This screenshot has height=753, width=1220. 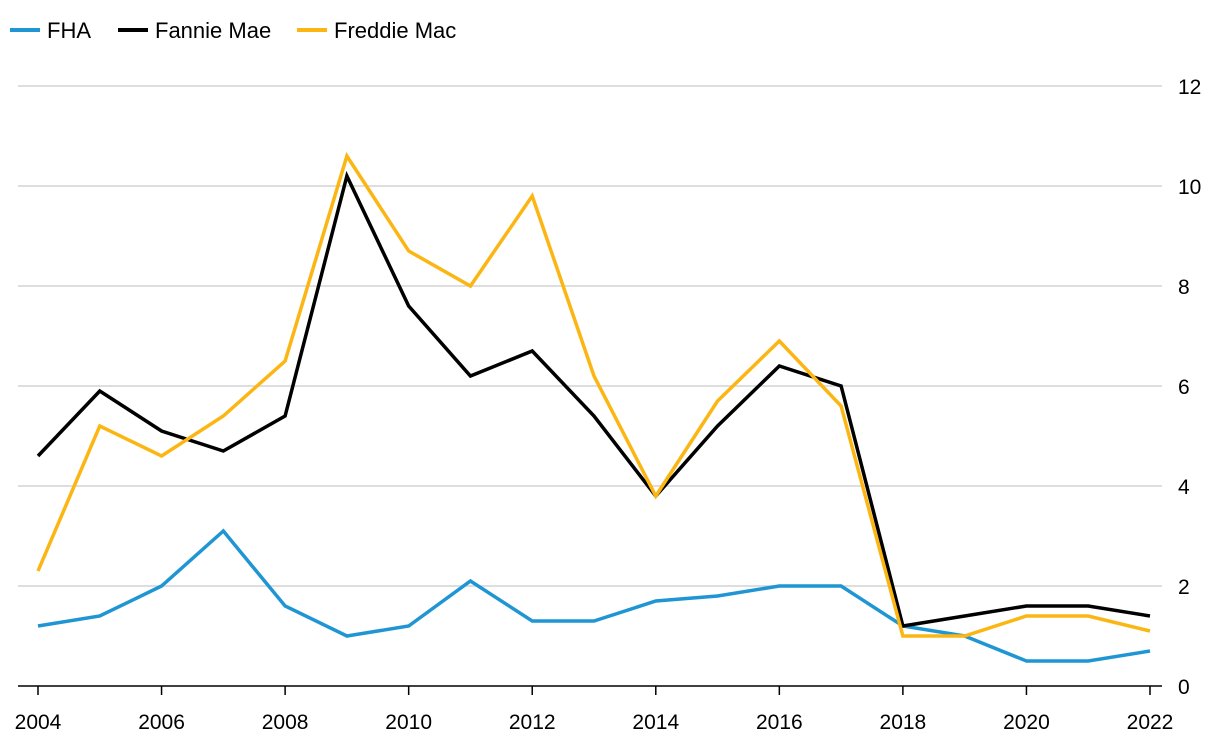 I want to click on legend: FHA Fannie Mae Freddie Mac, so click(x=233, y=30).